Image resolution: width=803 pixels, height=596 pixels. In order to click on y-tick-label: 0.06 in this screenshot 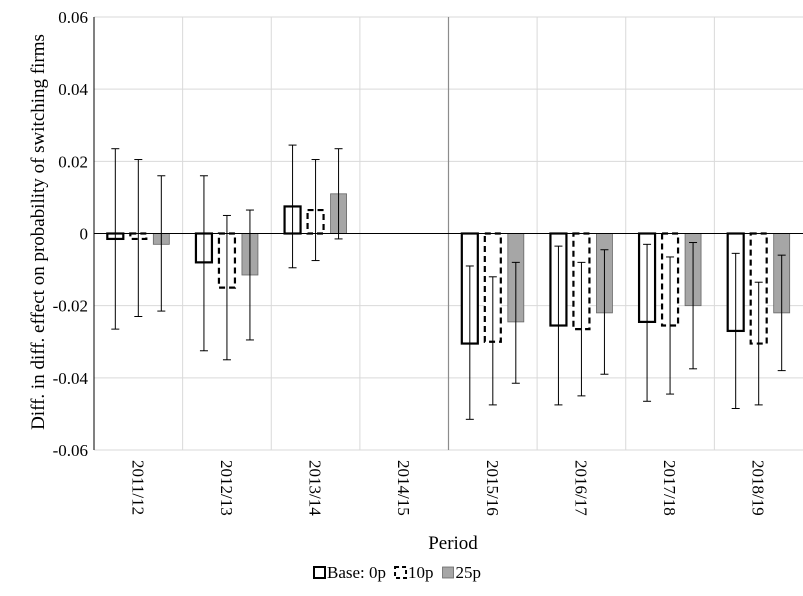, I will do `click(73, 17)`.